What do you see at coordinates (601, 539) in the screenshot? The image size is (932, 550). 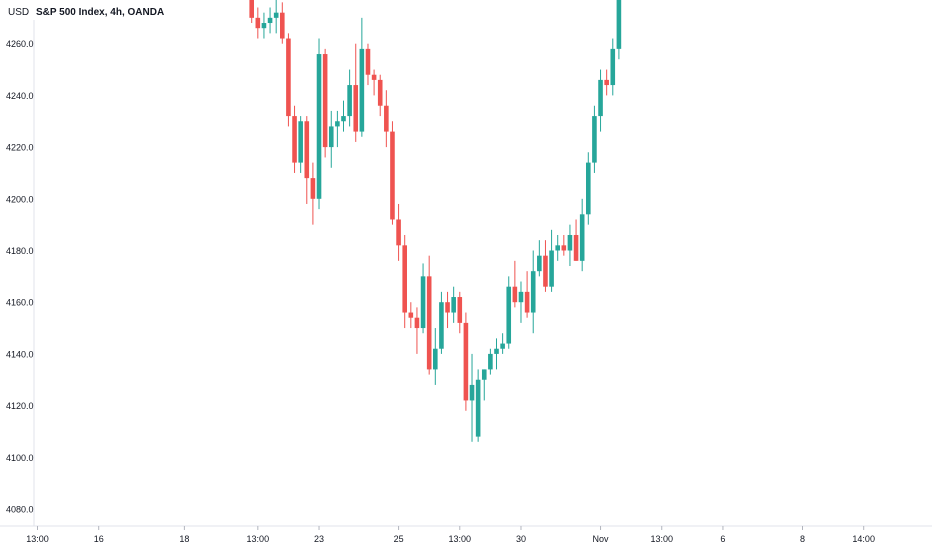 I see `time-tick-label: Nov` at bounding box center [601, 539].